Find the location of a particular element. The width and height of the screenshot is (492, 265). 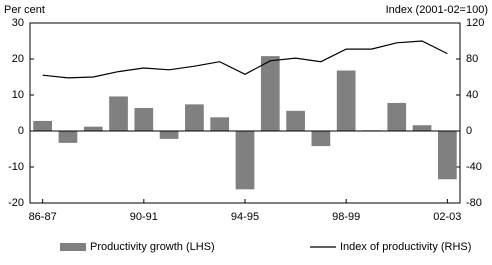

y-tick-label: -20 is located at coordinates (16, 203).